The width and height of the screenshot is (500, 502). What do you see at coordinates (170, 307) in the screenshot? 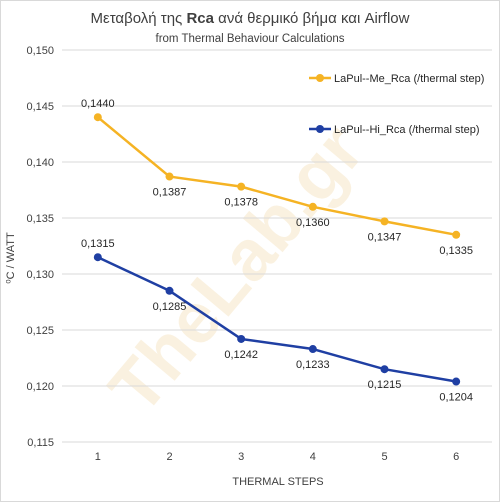
I see `data-label: 0,1285` at bounding box center [170, 307].